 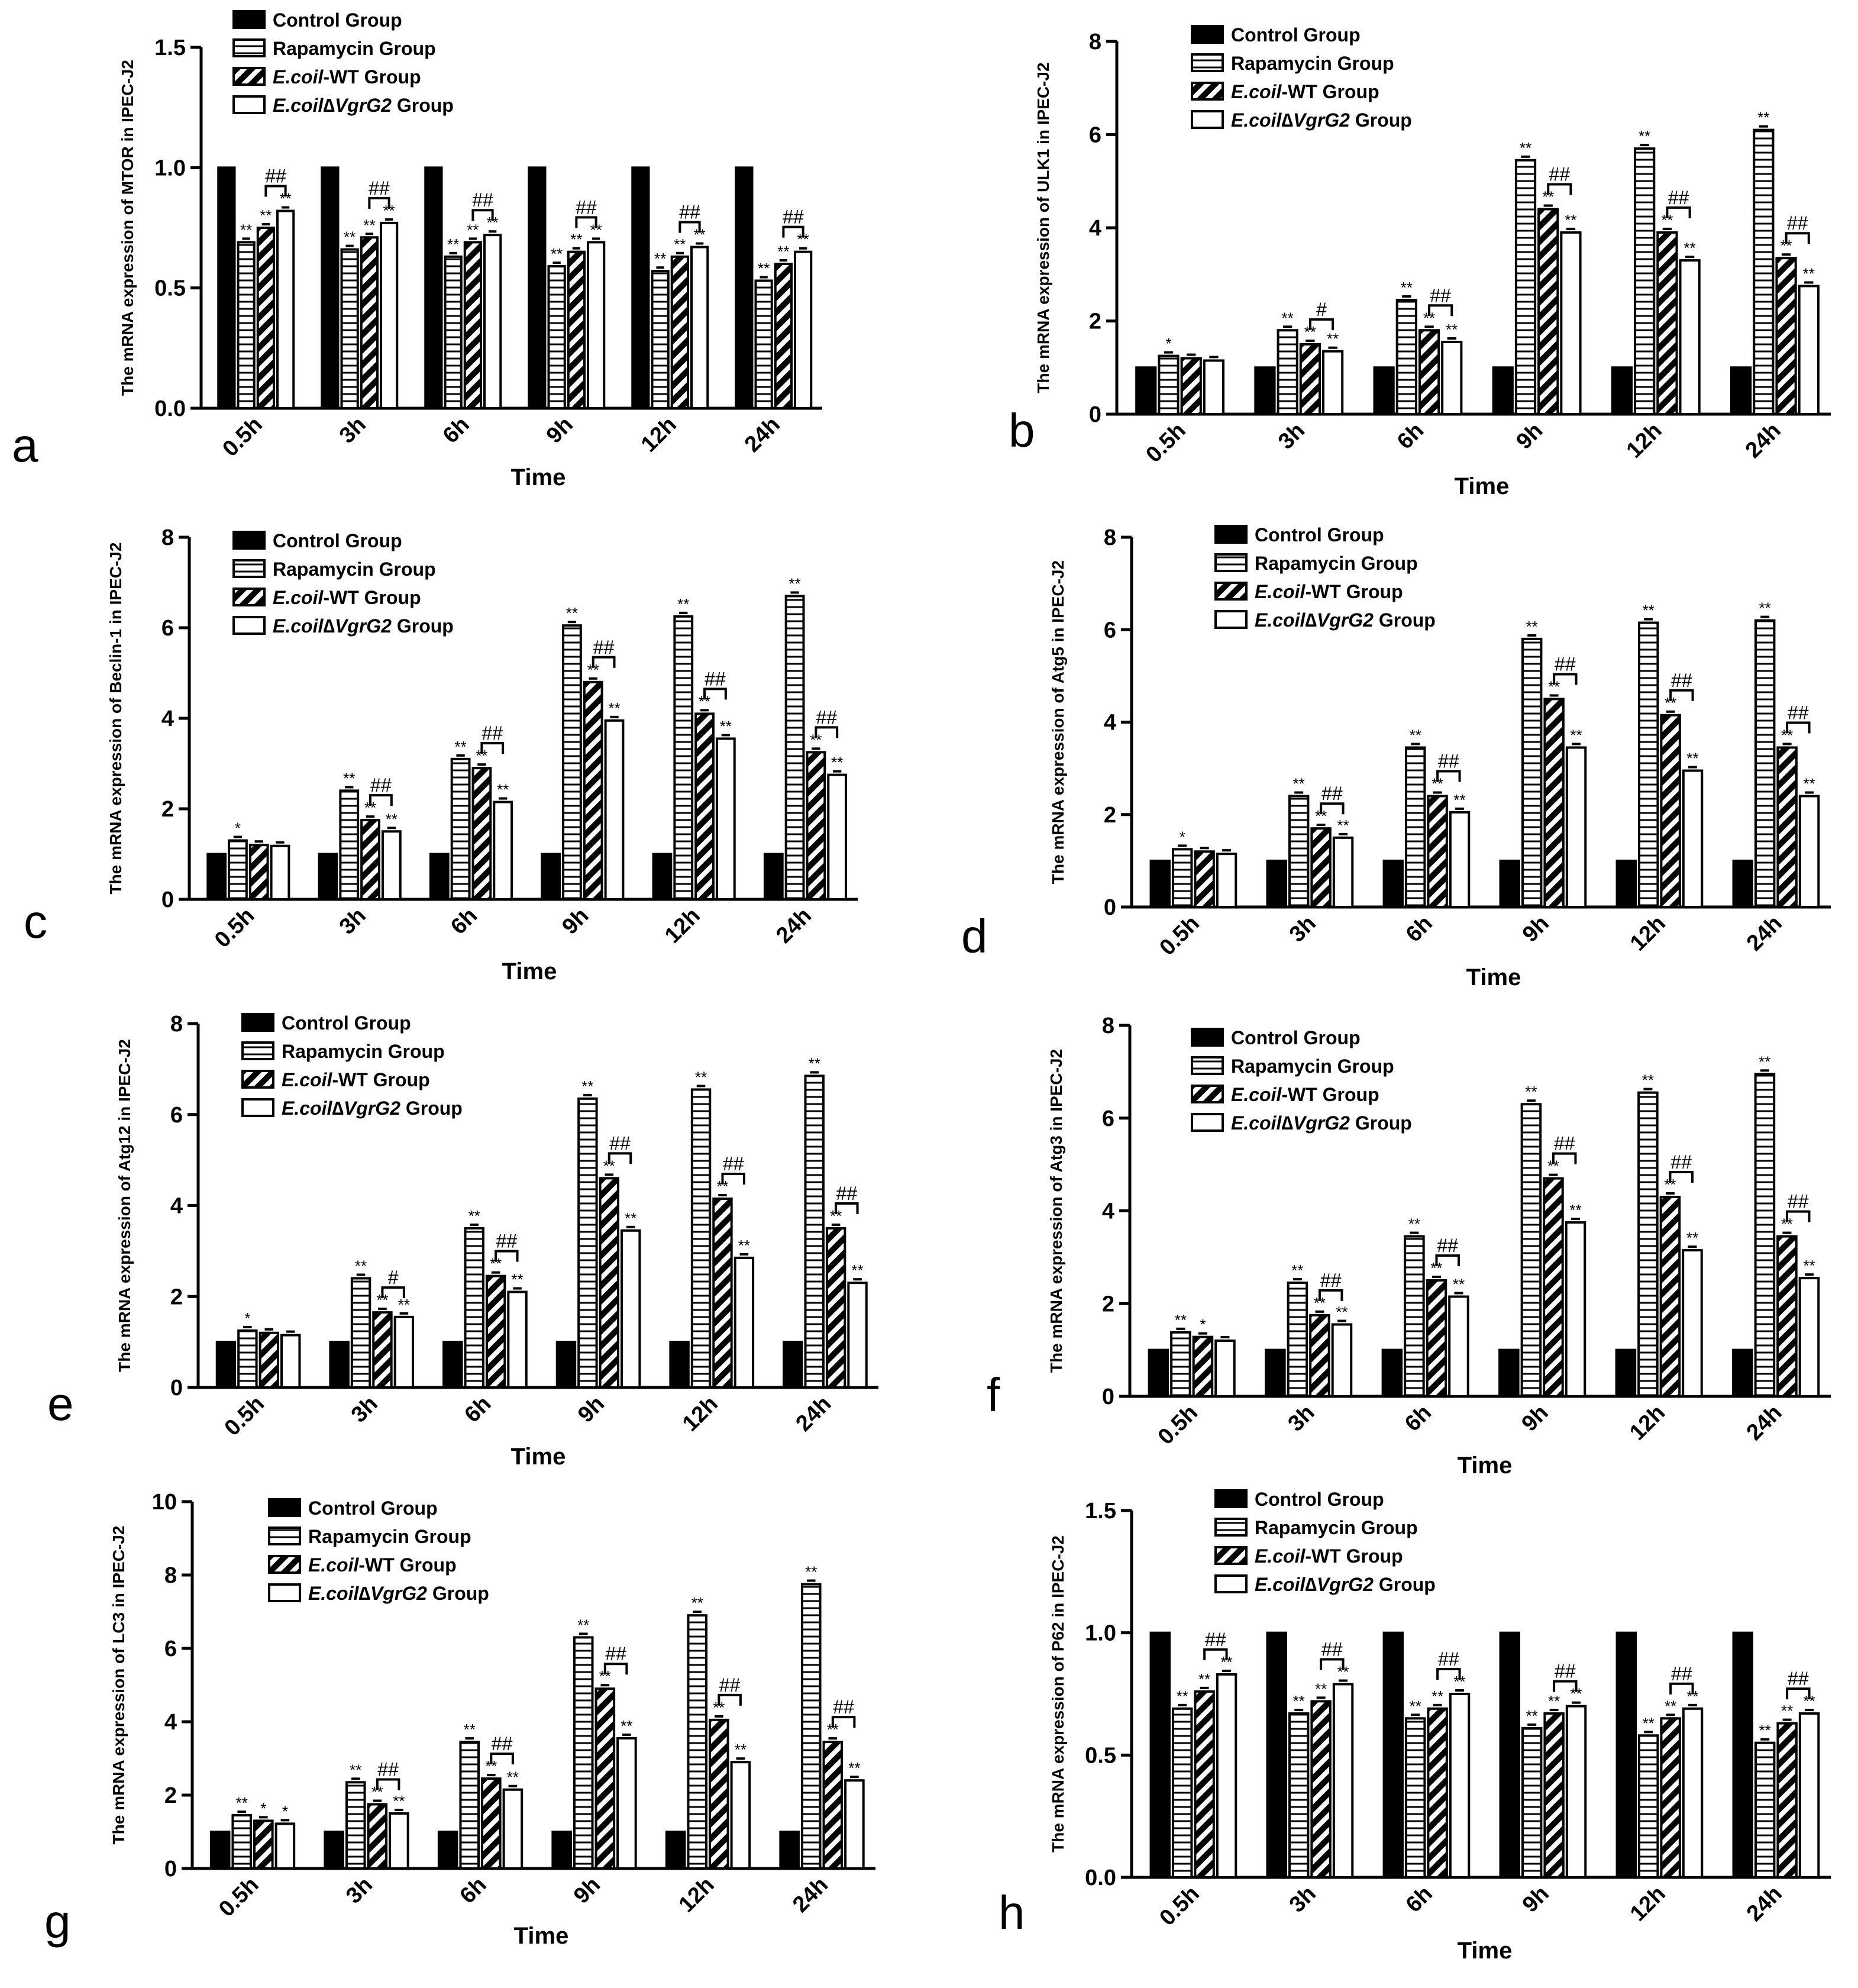 What do you see at coordinates (835, 1308) in the screenshot?
I see `bar-e-24h-s2` at bounding box center [835, 1308].